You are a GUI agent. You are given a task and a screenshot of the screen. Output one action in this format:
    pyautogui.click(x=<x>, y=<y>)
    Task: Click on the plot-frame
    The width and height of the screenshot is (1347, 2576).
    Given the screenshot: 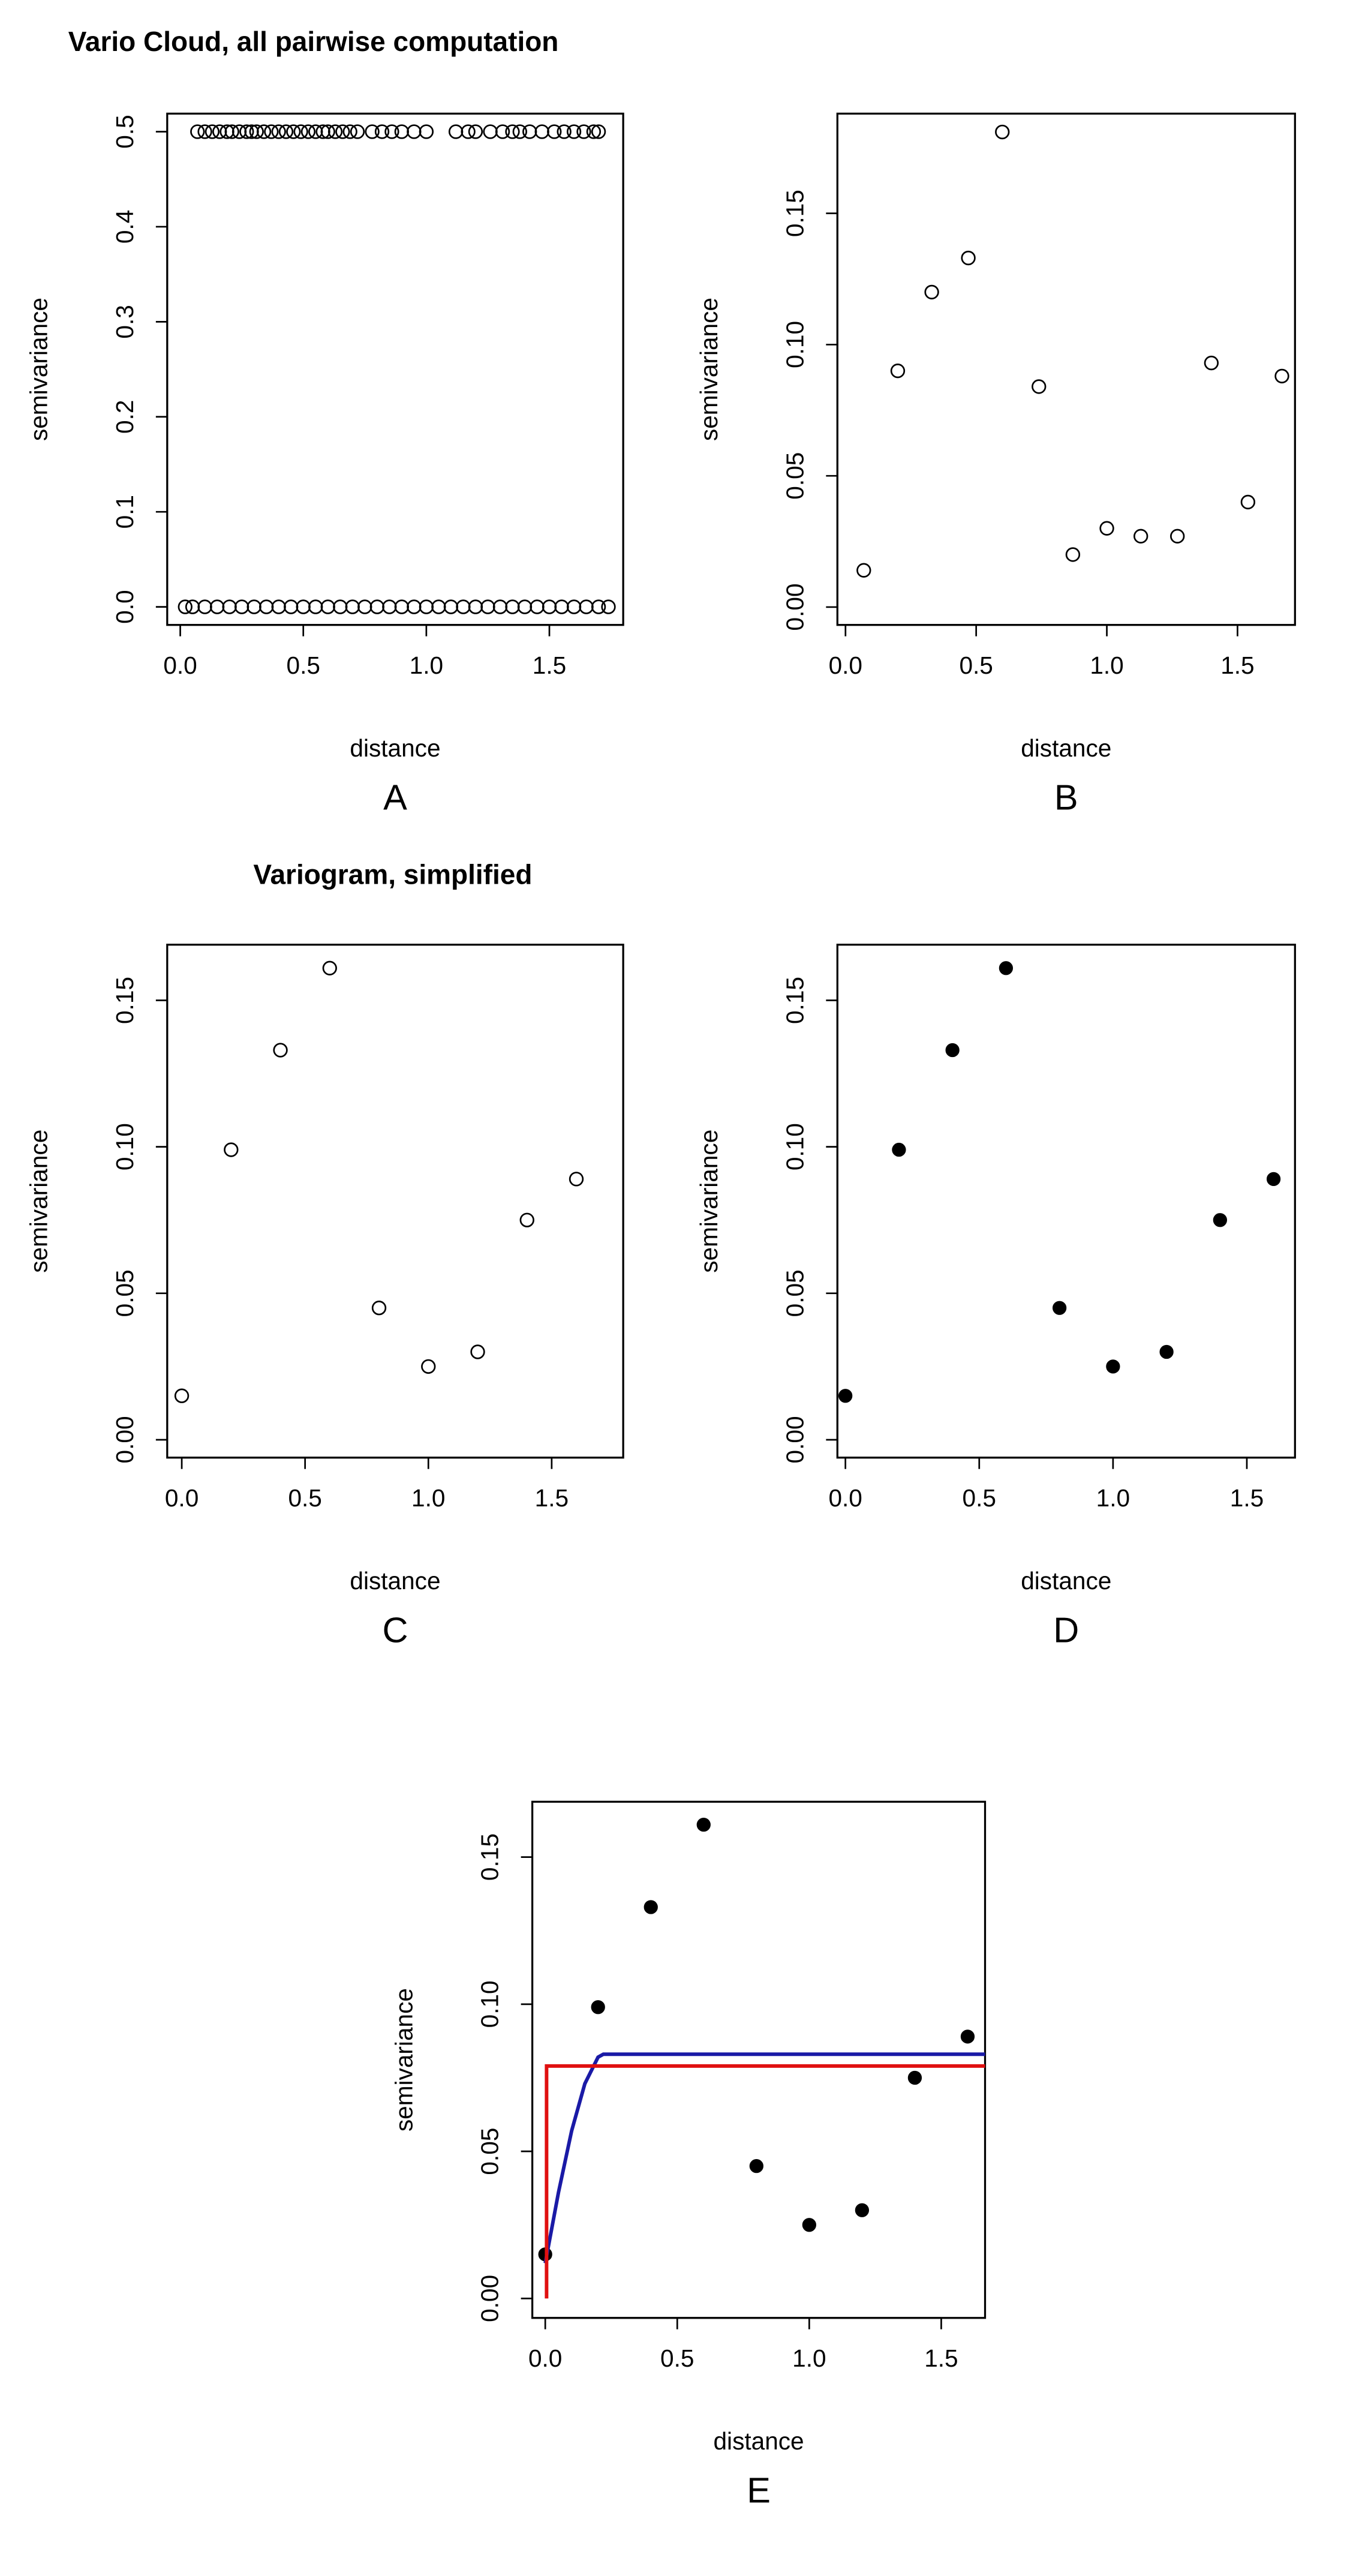 What is the action you would take?
    pyautogui.click(x=759, y=2059)
    